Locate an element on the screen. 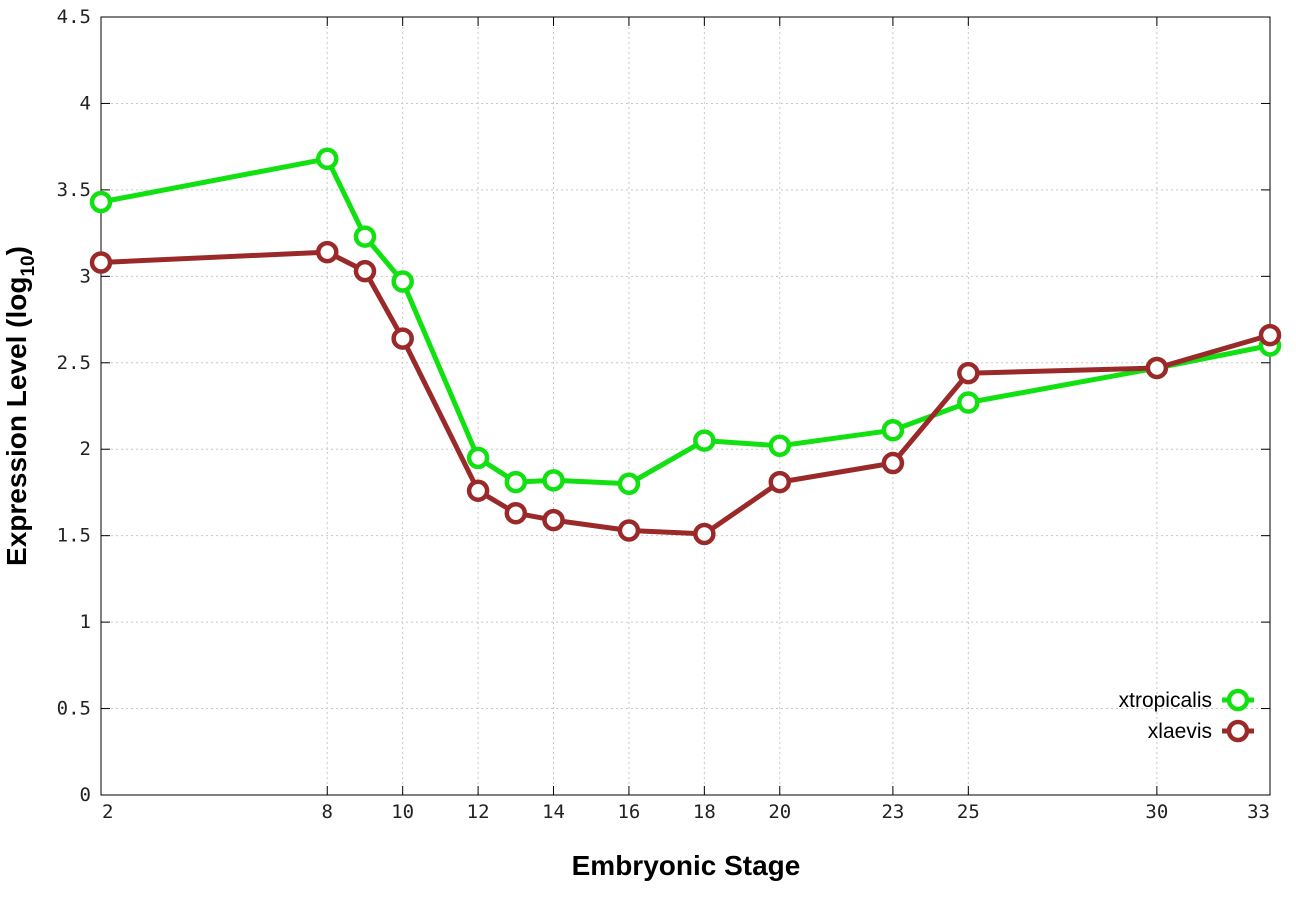  y-axis-title-close: ) is located at coordinates (16, 250).